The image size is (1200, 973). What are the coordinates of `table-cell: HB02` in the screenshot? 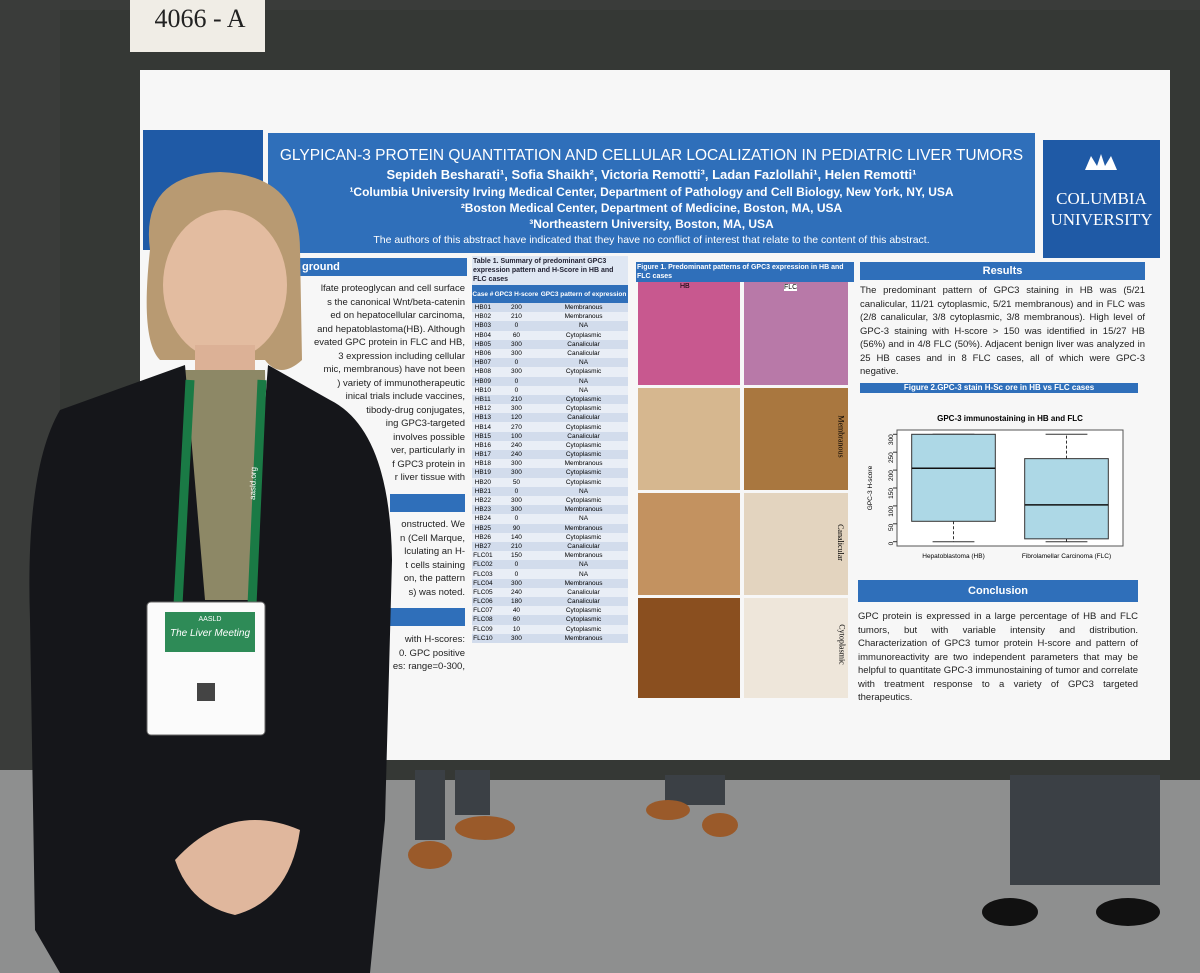 It's located at (482, 317).